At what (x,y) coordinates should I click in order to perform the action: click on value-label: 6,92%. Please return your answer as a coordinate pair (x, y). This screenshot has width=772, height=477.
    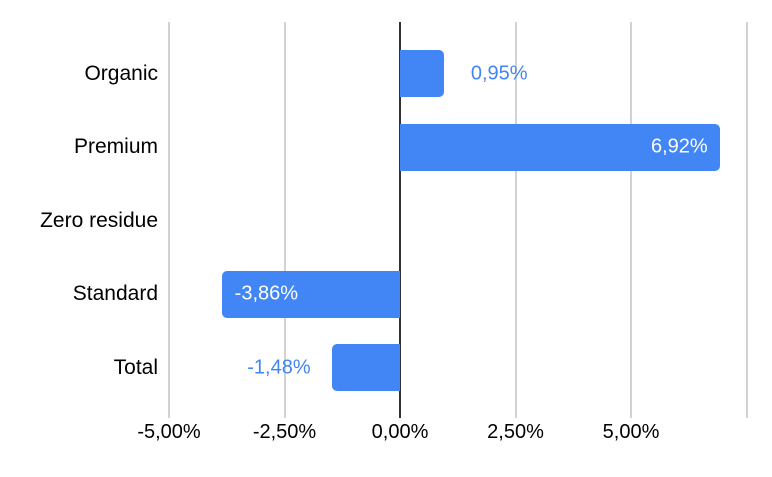
    Looking at the image, I should click on (679, 146).